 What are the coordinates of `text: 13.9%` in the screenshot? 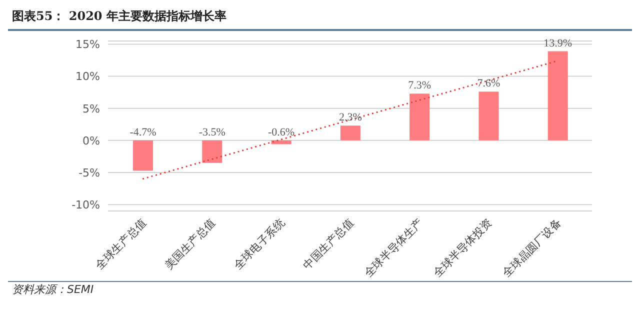 It's located at (558, 43).